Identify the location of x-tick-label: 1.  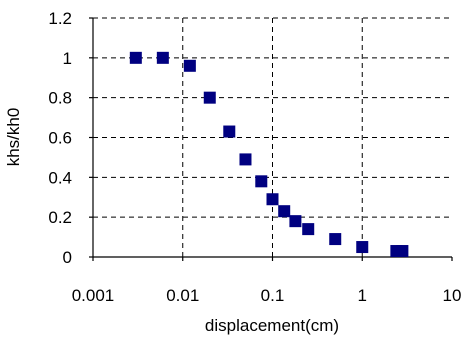
(362, 295).